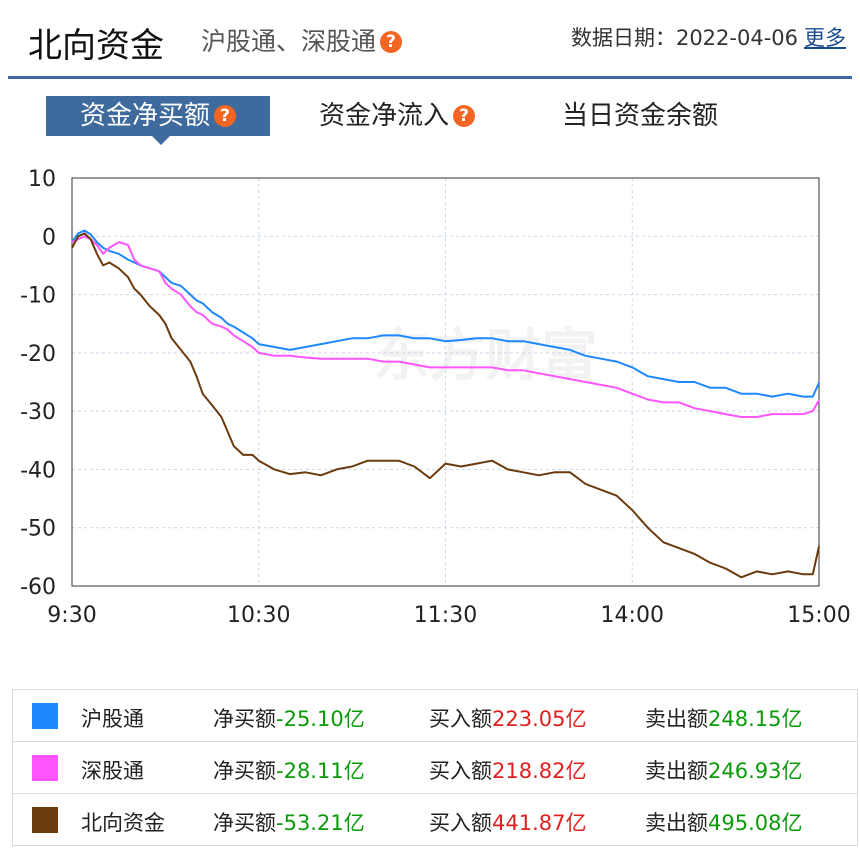 The width and height of the screenshot is (860, 854). I want to click on legend-buy: 买入额223.05亿, so click(508, 719).